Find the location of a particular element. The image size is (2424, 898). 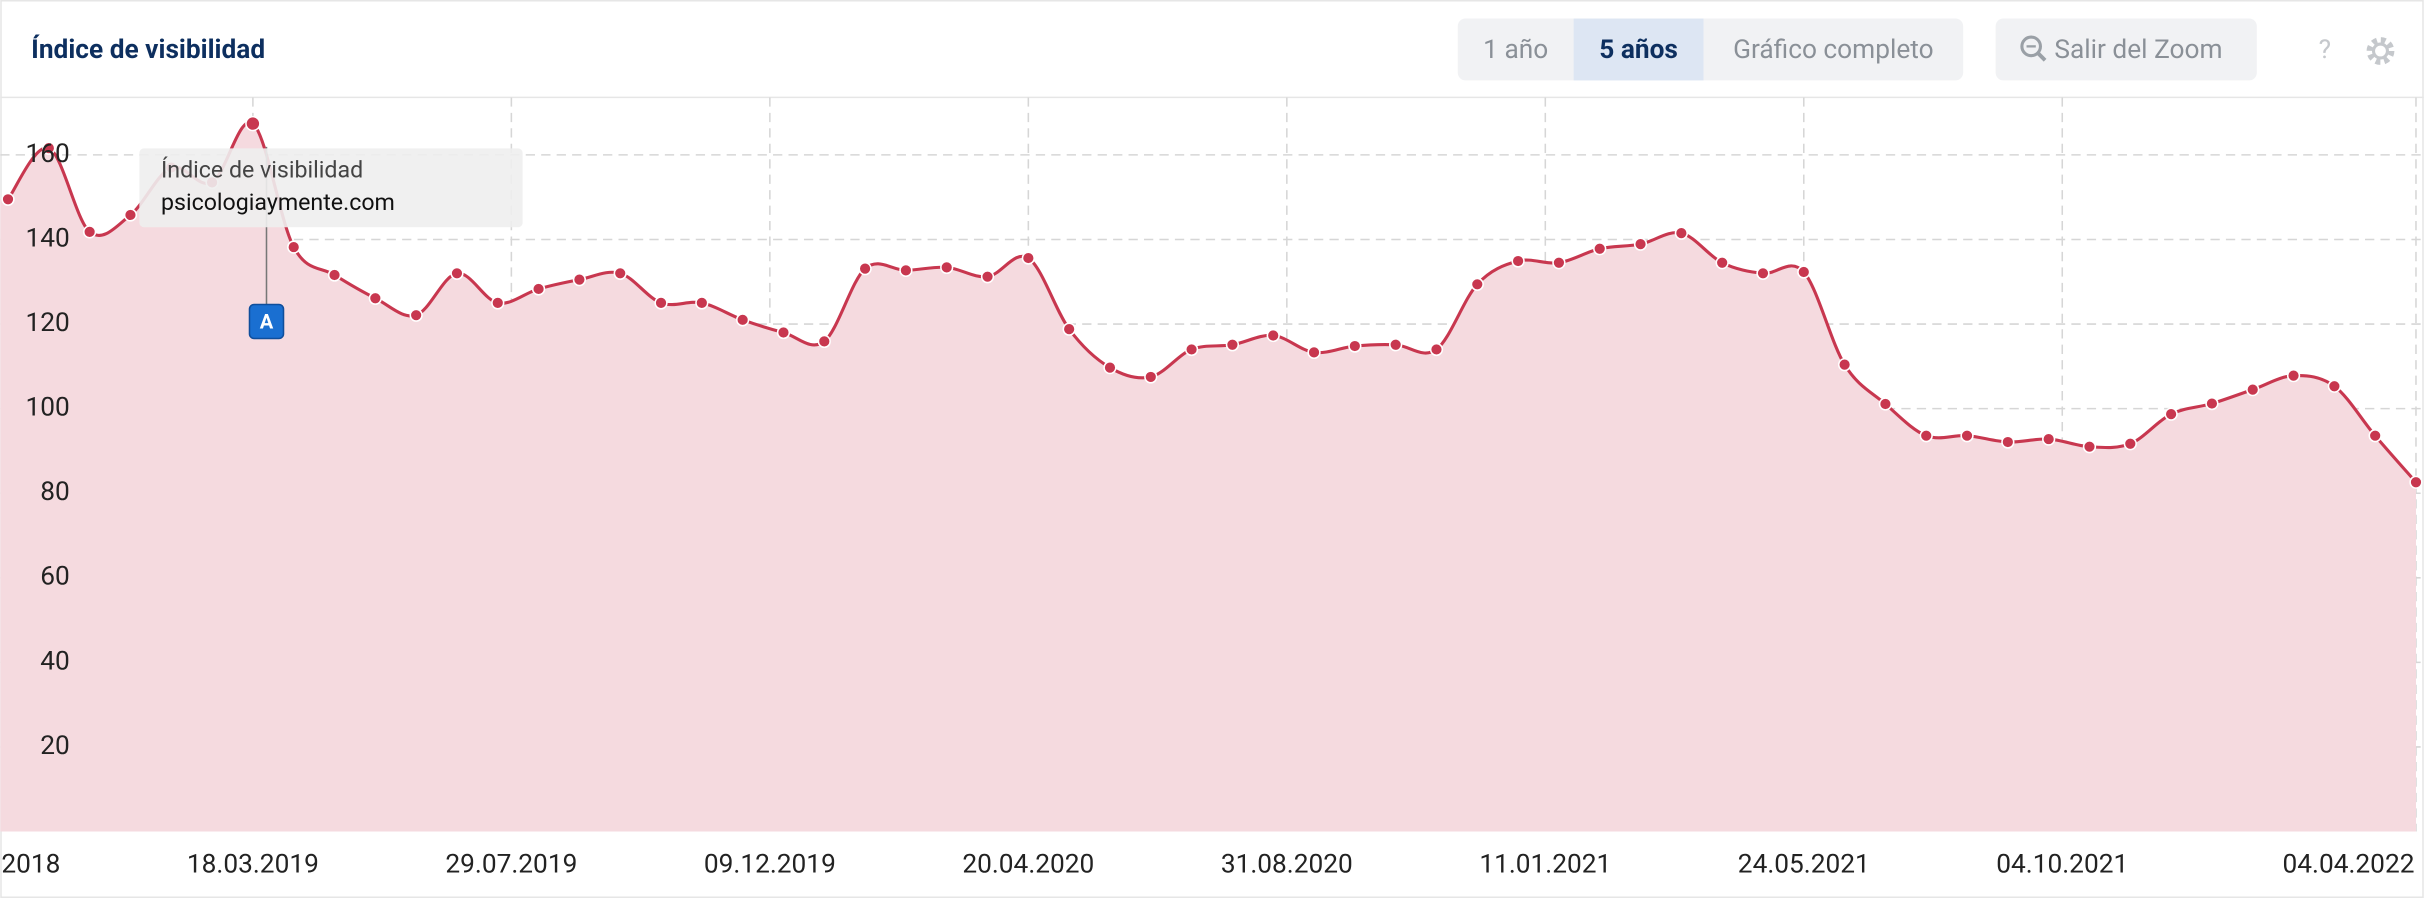

x-tick-label: 31.08.2020 is located at coordinates (1287, 864).